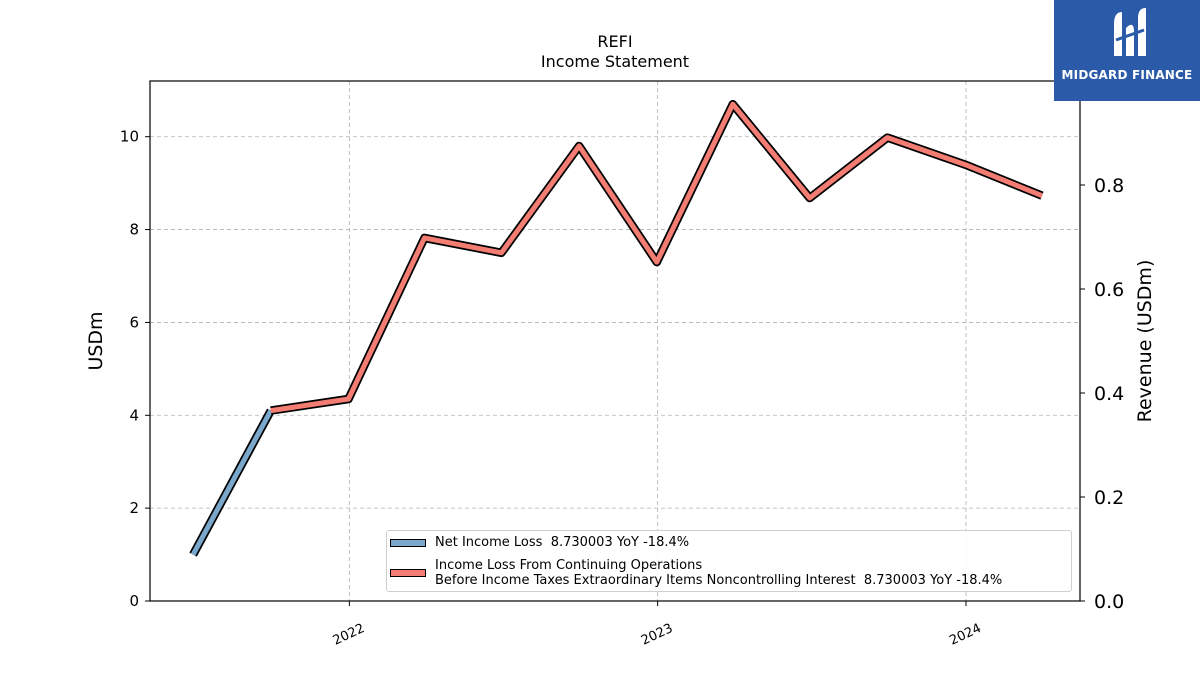  What do you see at coordinates (134, 322) in the screenshot?
I see `y-tick-label-left: 6` at bounding box center [134, 322].